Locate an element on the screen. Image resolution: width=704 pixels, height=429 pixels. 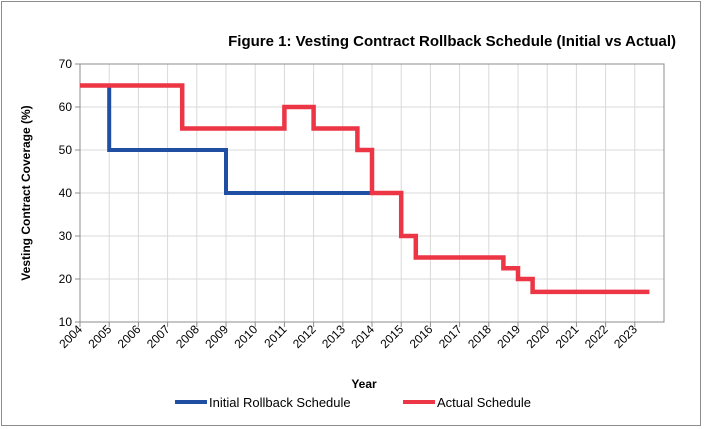
y-tick-label: 50 is located at coordinates (66, 150).